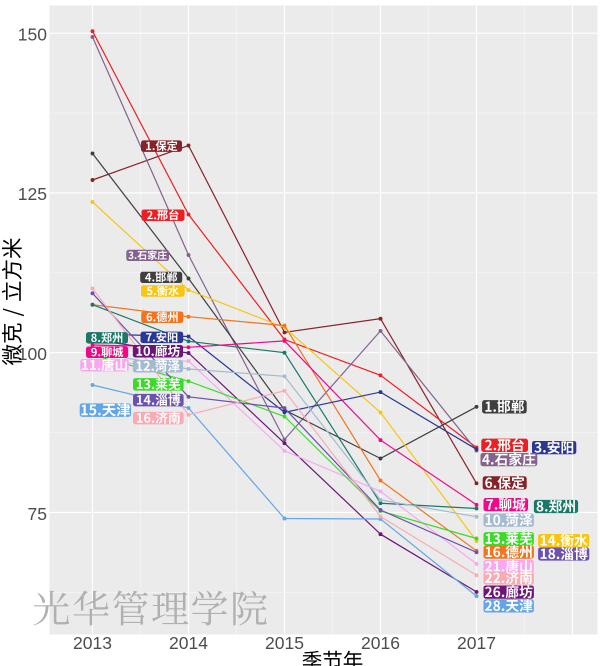  I want to click on svg-text: 2016, so click(380, 643).